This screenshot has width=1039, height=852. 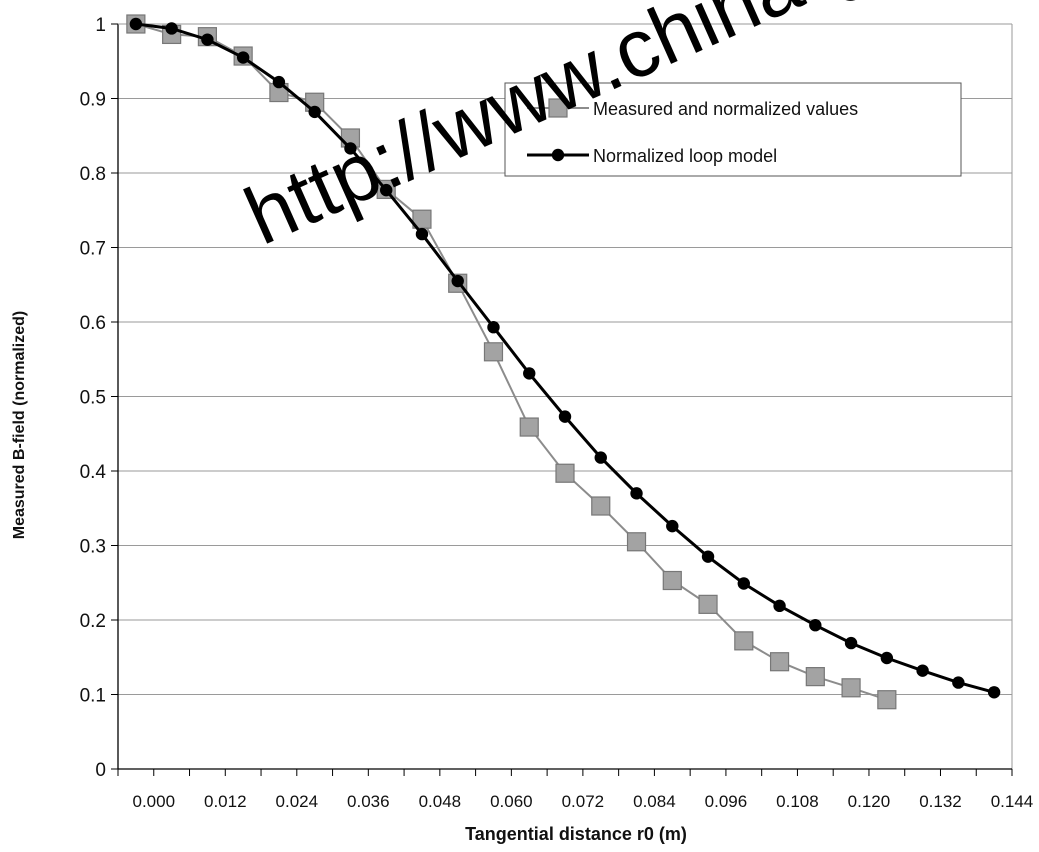 What do you see at coordinates (93, 323) in the screenshot?
I see `y-tick-label: 0.6` at bounding box center [93, 323].